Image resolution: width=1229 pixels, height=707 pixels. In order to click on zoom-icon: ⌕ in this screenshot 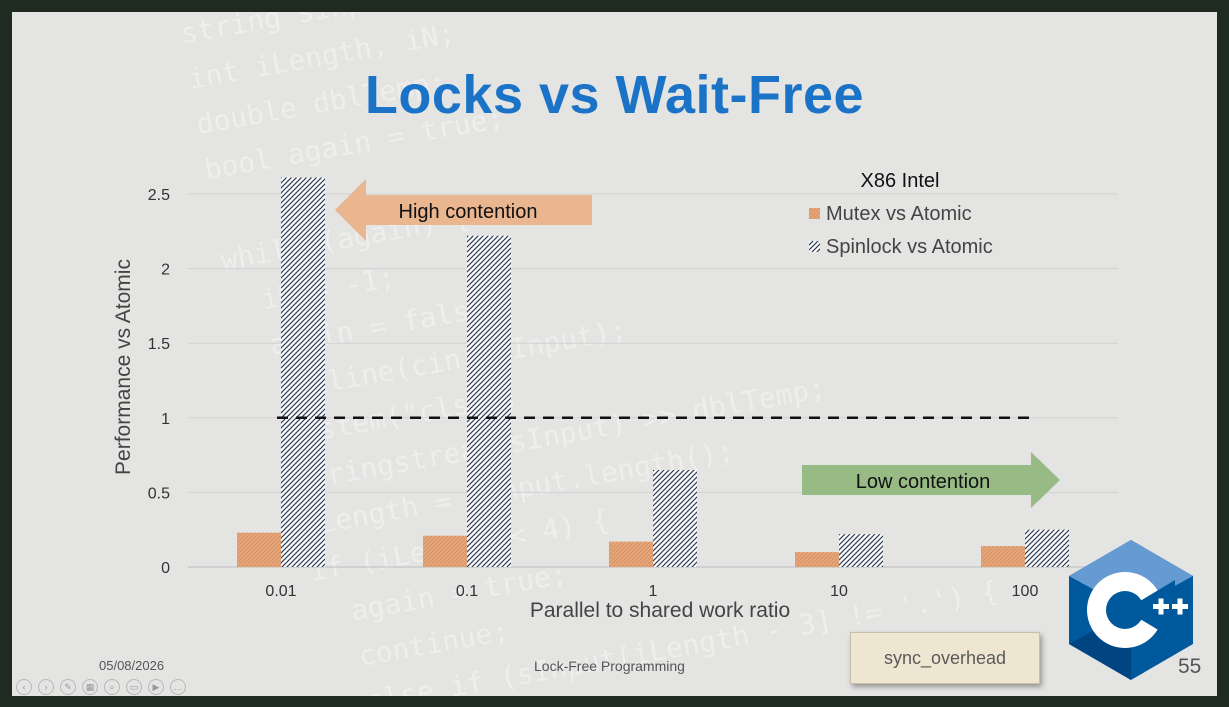, I will do `click(112, 687)`.